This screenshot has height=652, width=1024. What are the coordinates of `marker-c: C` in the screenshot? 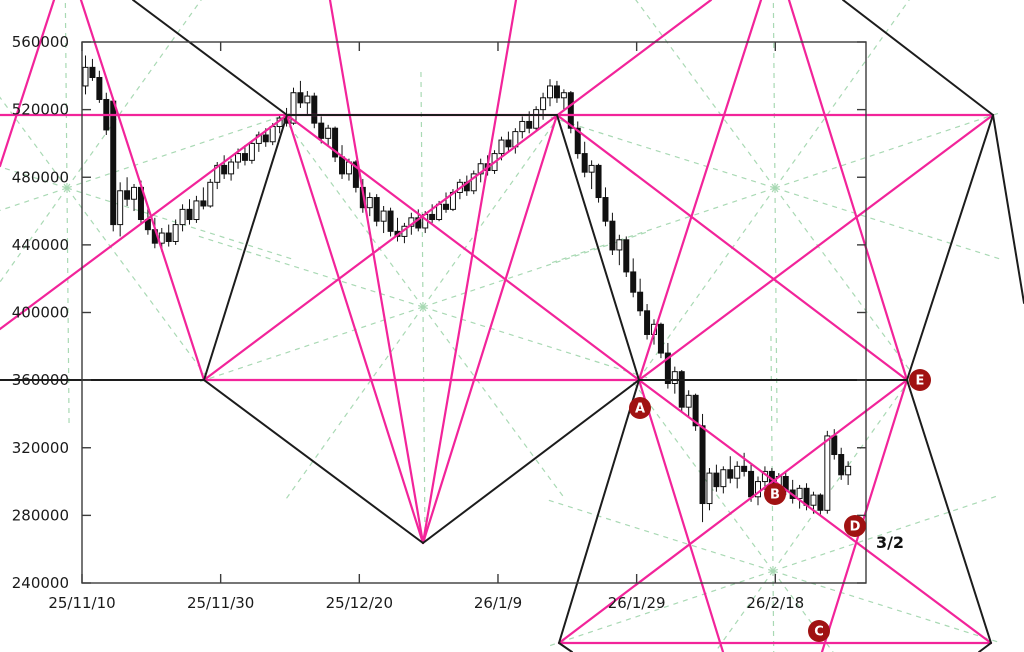 It's located at (819, 631).